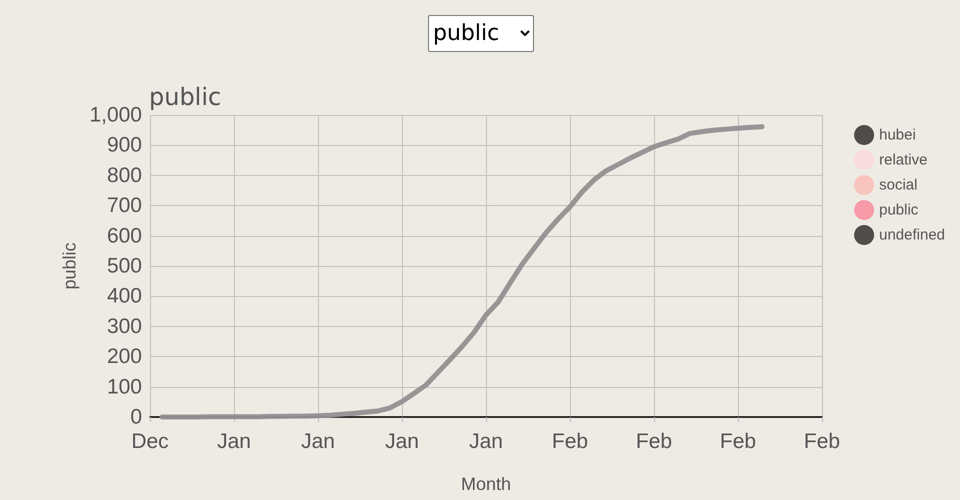 Image resolution: width=960 pixels, height=500 pixels. I want to click on y-tick-label: 400, so click(124, 296).